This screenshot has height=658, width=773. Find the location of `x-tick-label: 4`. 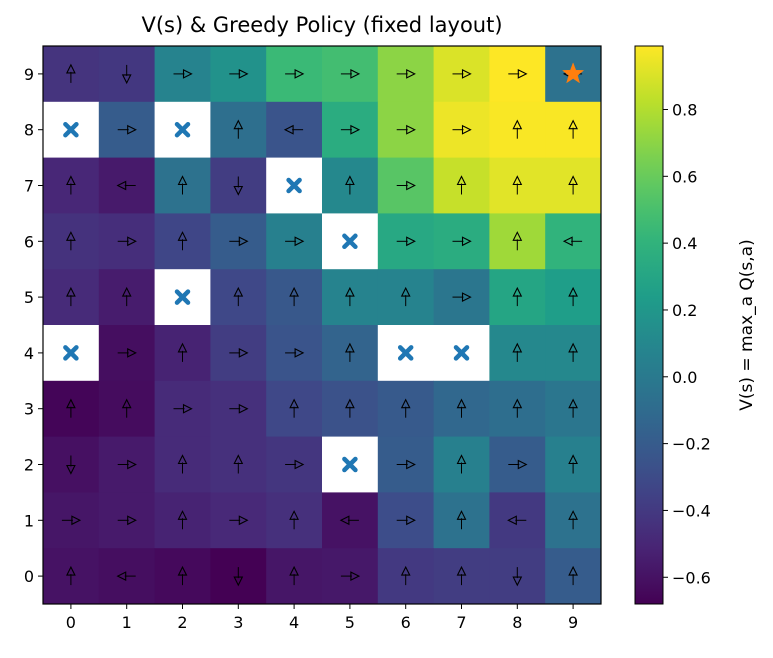

x-tick-label: 4 is located at coordinates (294, 622).